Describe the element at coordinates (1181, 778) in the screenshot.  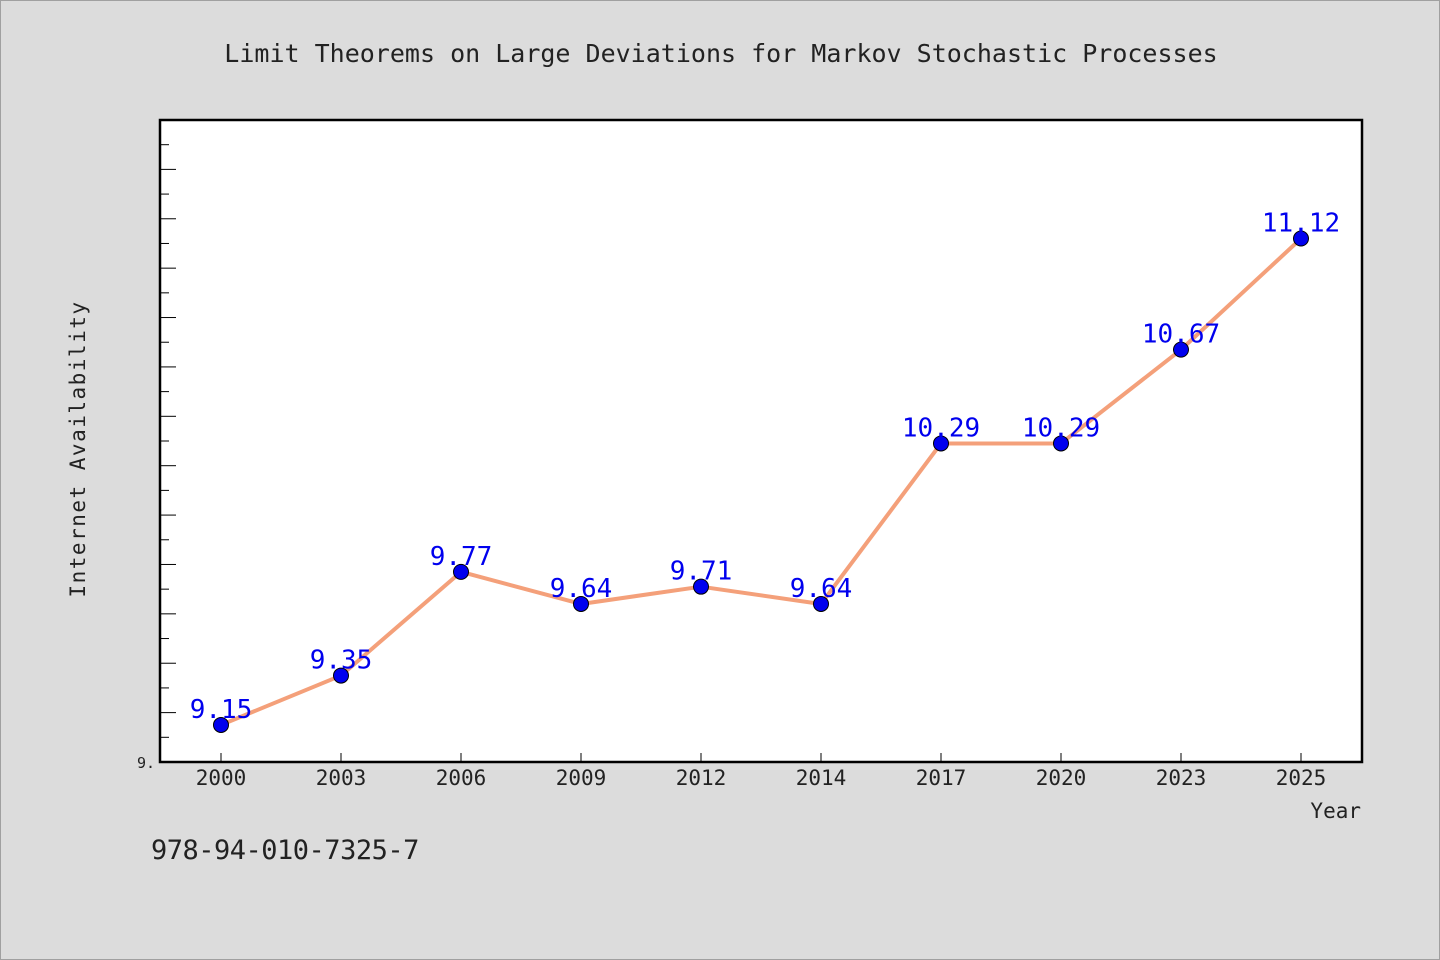
I see `x-tick-label: 2023` at that location.